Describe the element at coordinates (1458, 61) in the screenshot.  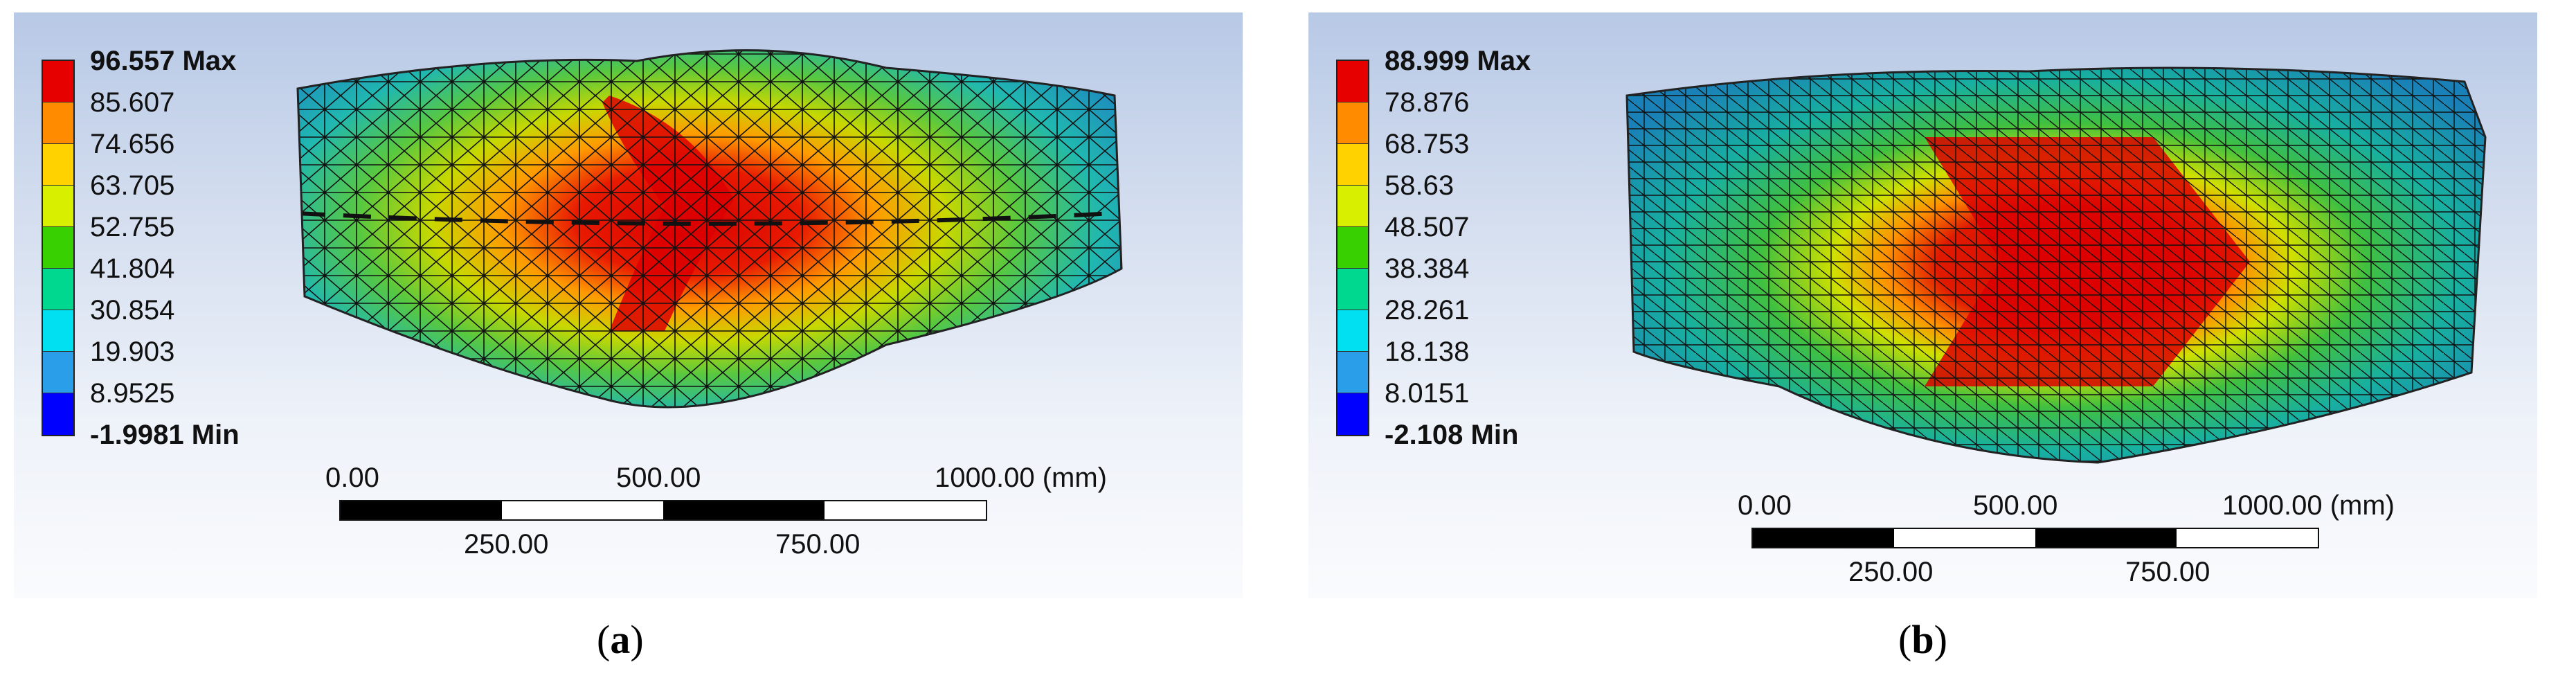
I see `legend-max-label: 88.999 Max` at that location.